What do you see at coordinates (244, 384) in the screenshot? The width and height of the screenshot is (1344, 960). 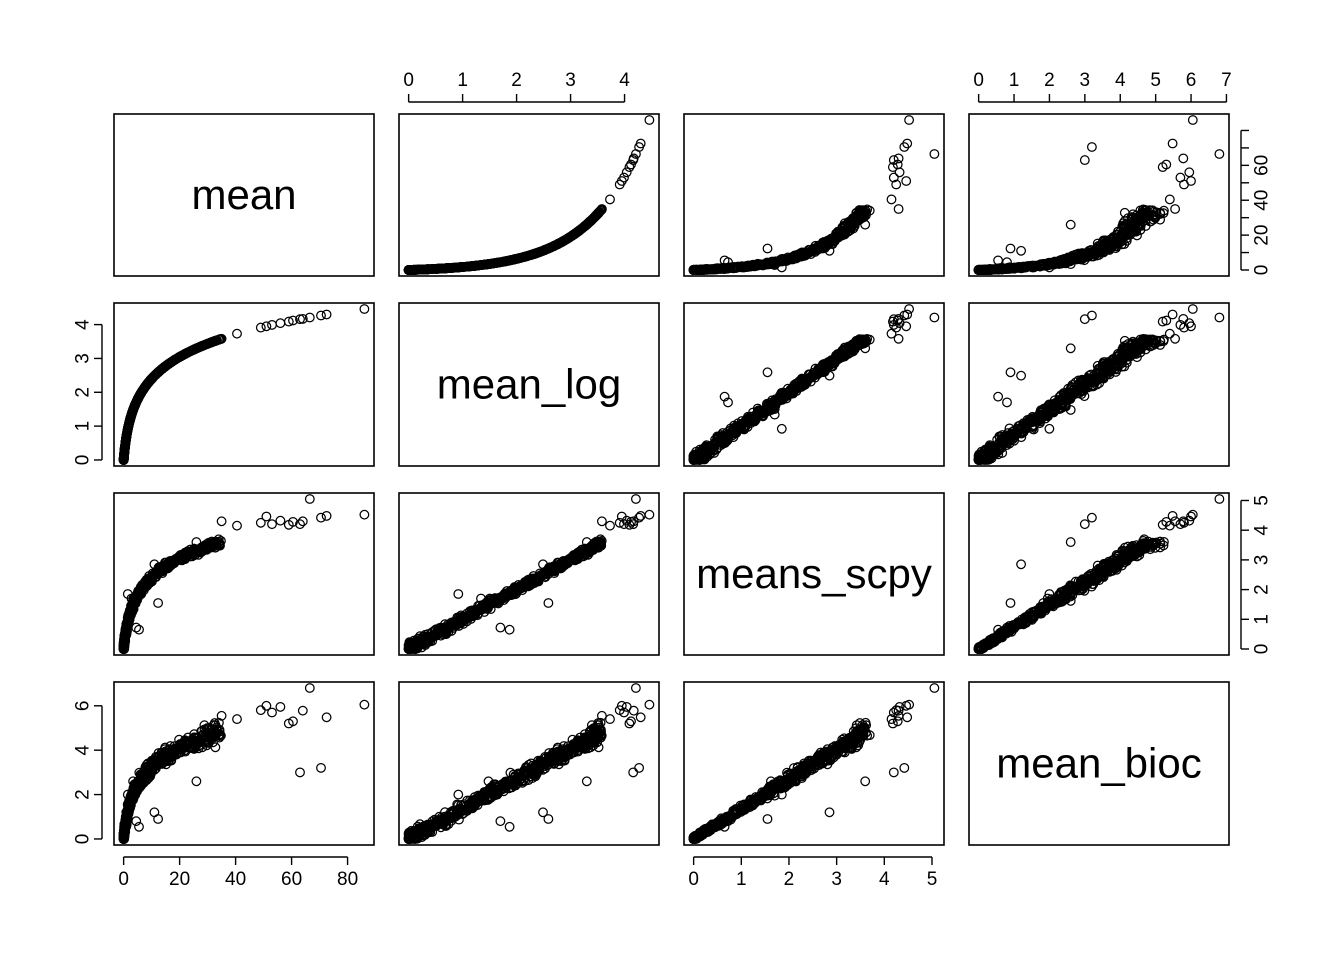 I see `panel-mean_log-vs-mean` at bounding box center [244, 384].